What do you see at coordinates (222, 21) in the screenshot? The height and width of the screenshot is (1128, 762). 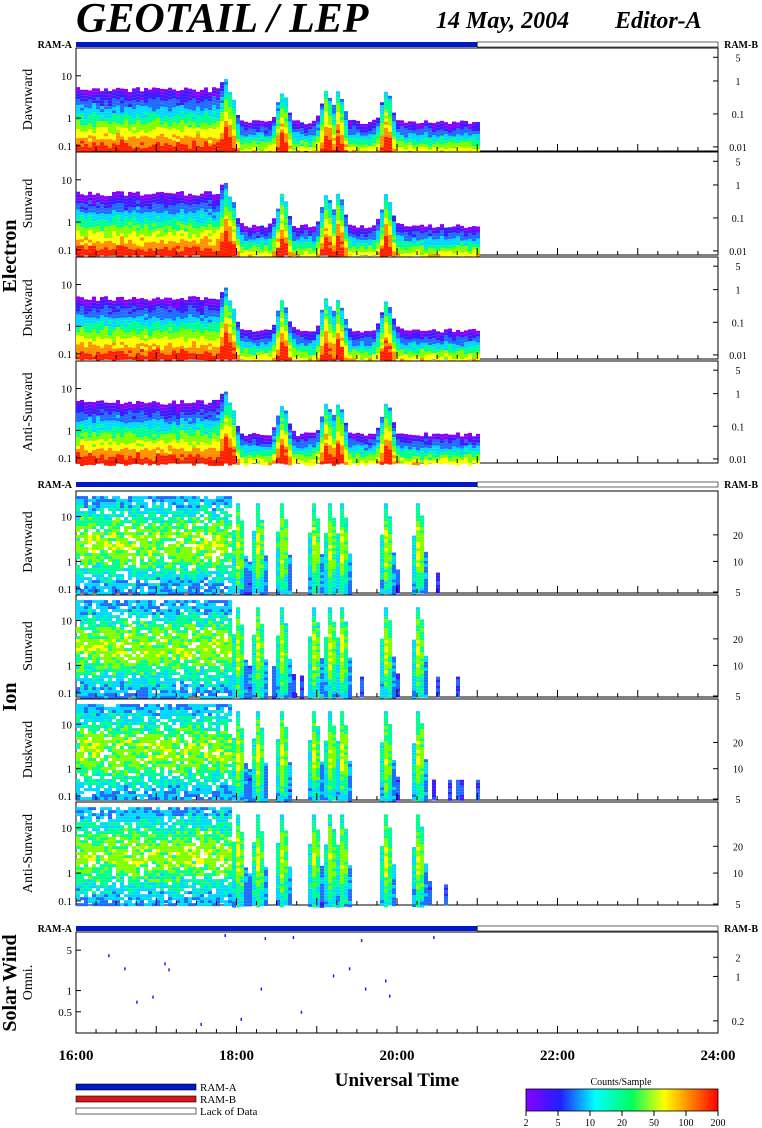 I see `figure-title: GEOTAIL / LEP` at bounding box center [222, 21].